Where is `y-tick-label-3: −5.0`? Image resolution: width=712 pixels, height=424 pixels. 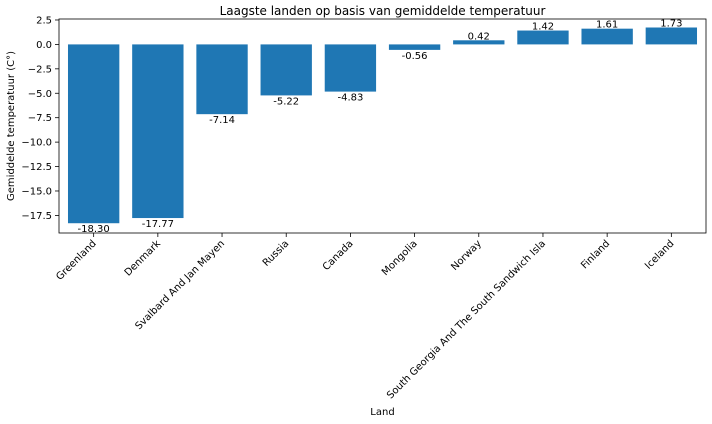
y-tick-label-3: −5.0 is located at coordinates (40, 94).